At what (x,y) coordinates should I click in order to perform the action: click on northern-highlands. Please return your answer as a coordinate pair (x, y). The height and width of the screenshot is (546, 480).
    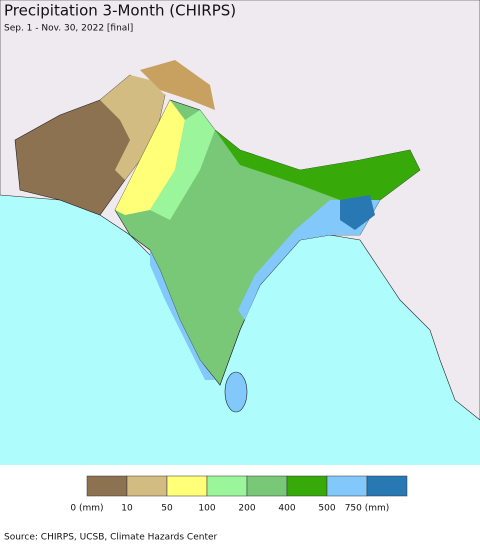
    Looking at the image, I should click on (177, 85).